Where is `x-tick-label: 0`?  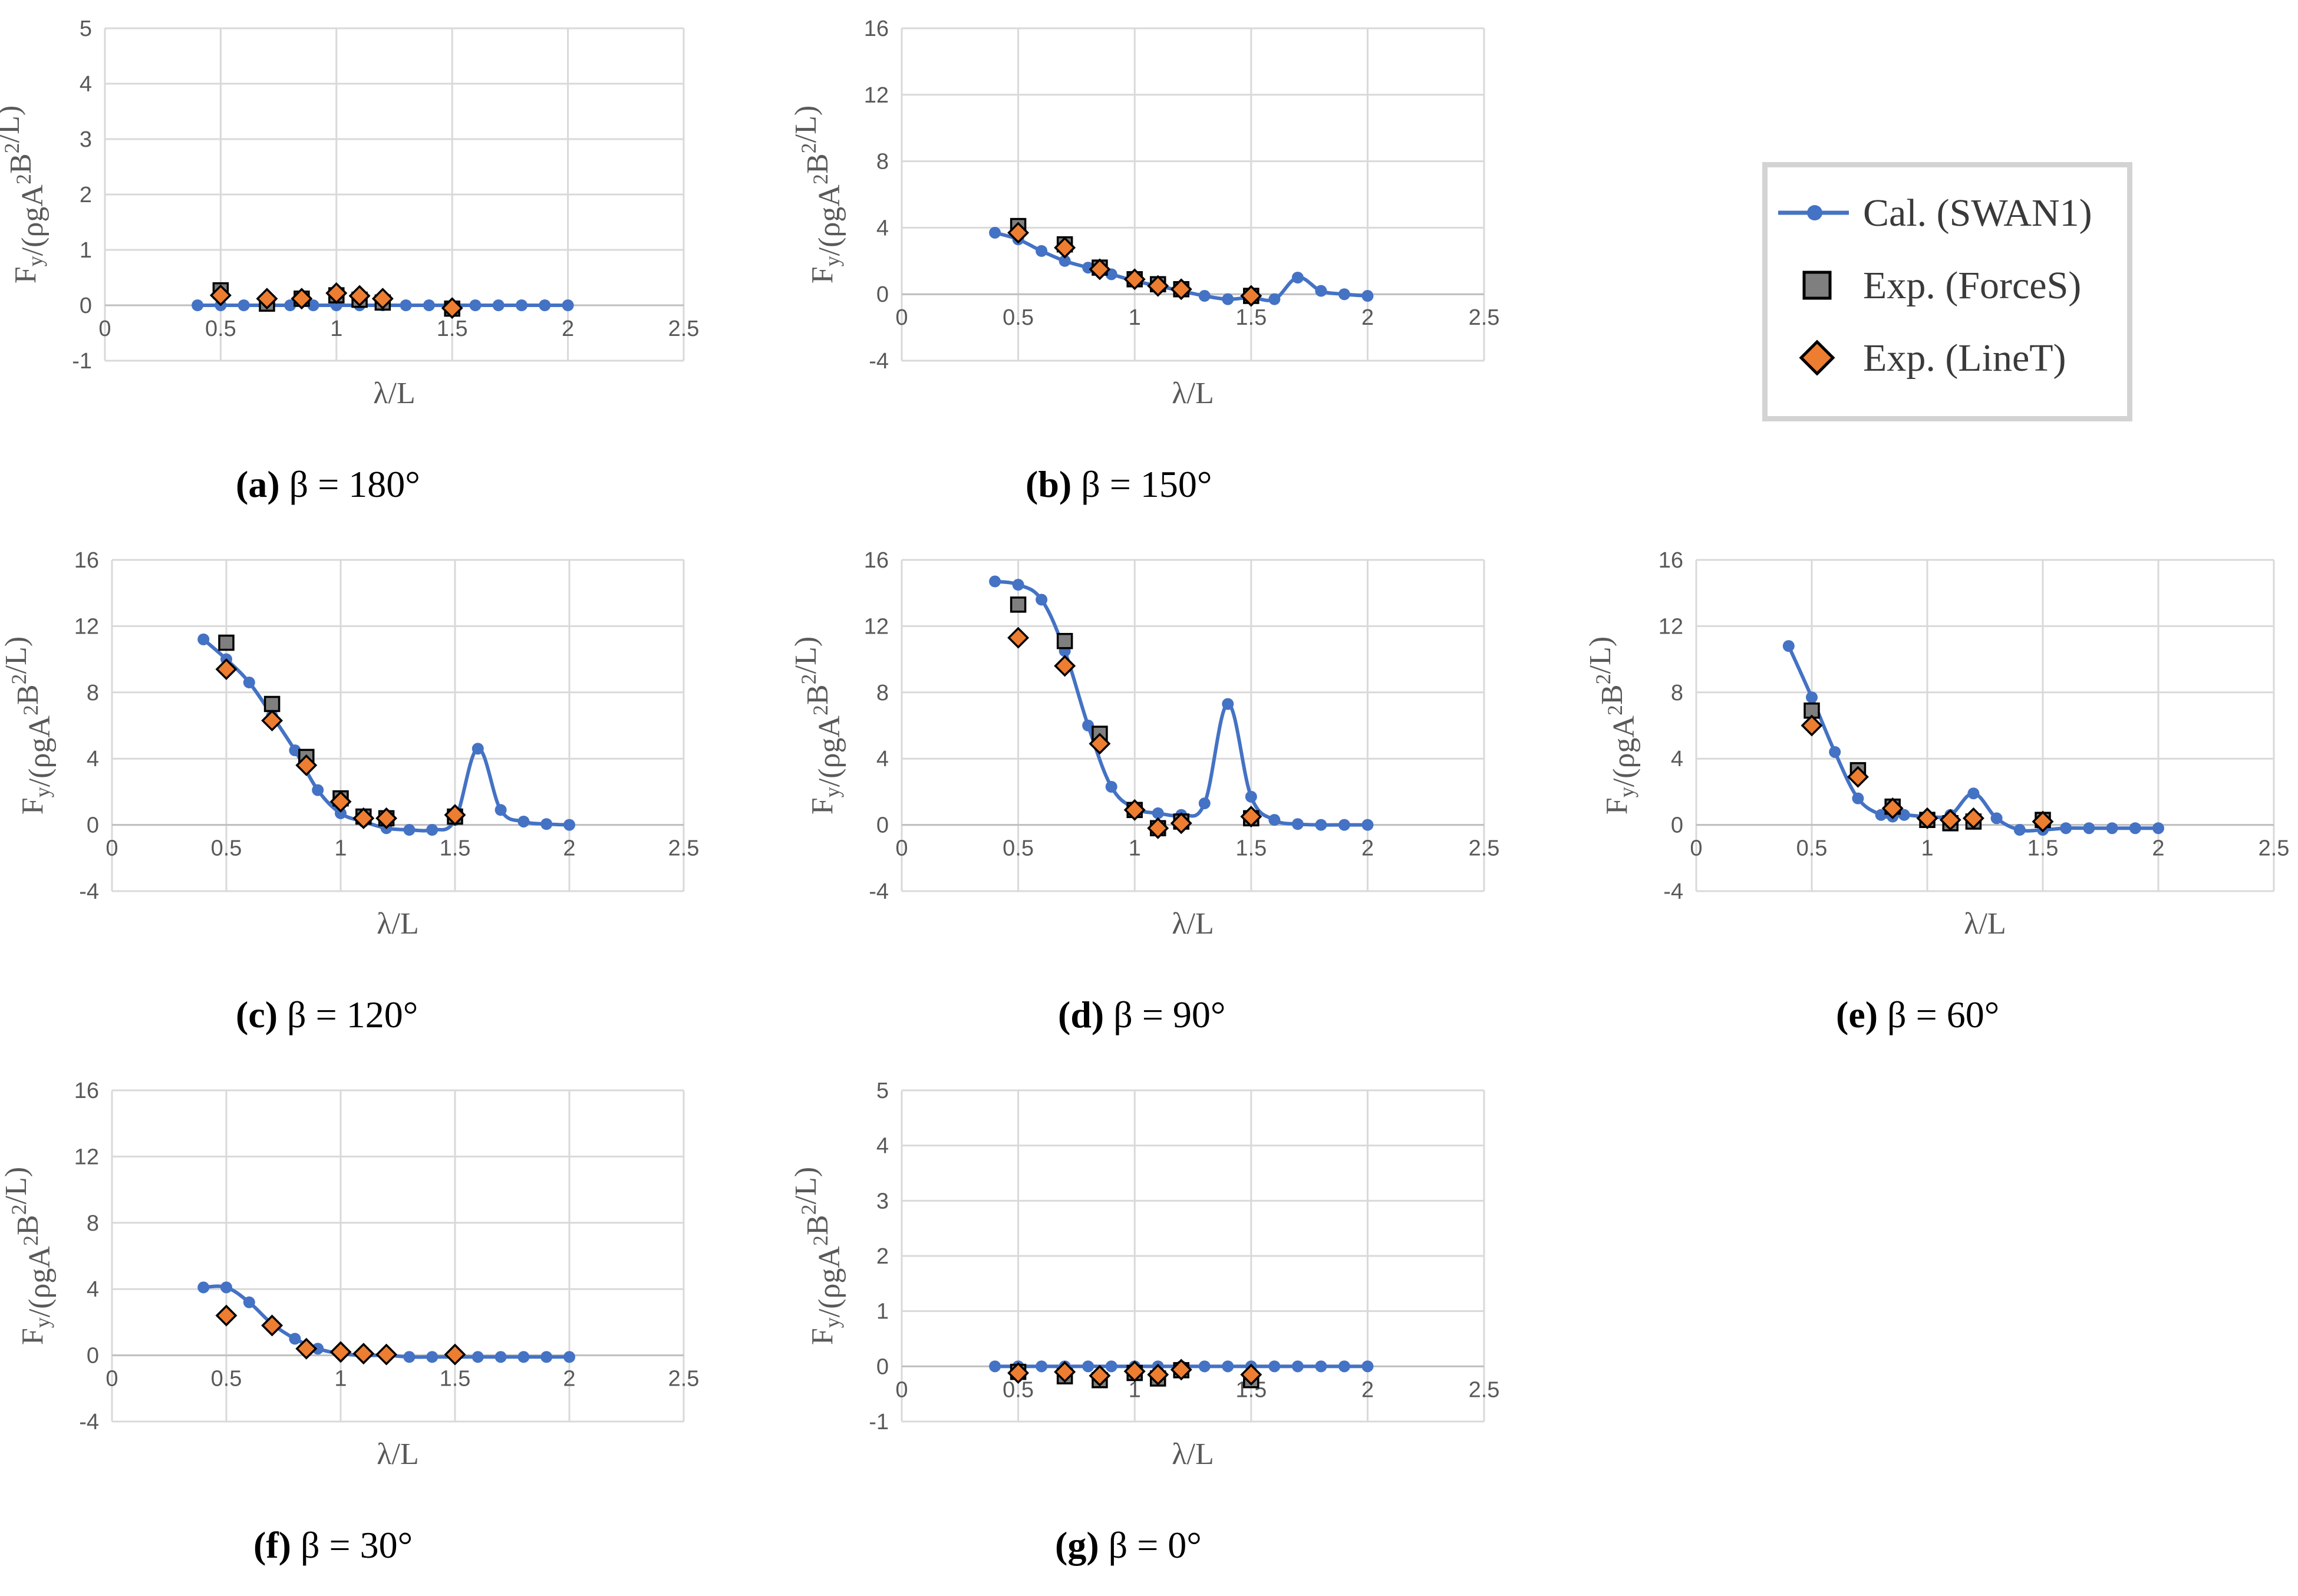 x-tick-label: 0 is located at coordinates (1696, 849).